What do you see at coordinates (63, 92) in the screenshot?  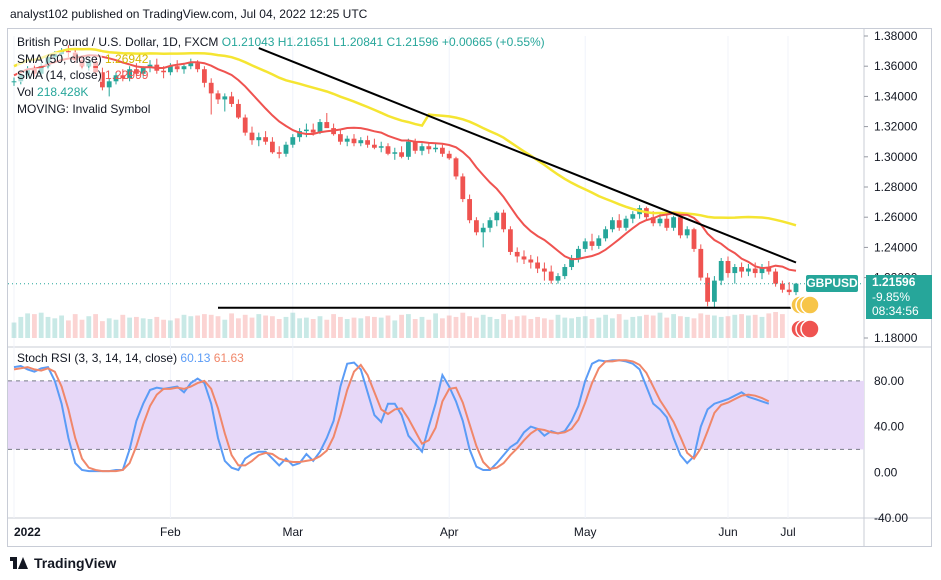 I see `vol-value: 218.428K` at bounding box center [63, 92].